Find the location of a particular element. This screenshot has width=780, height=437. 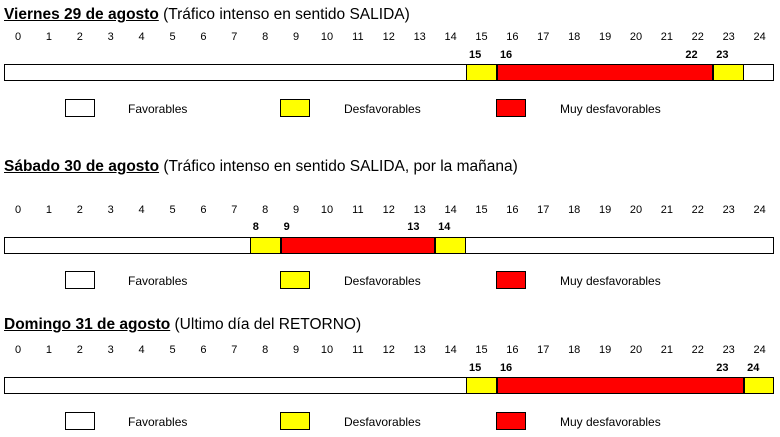

time-mark: 24 is located at coordinates (753, 368).